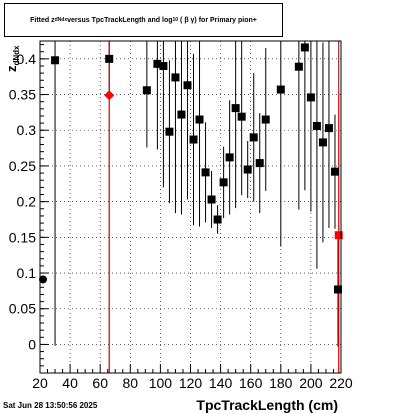  What do you see at coordinates (191, 383) in the screenshot?
I see `x-tick-label: 120` at bounding box center [191, 383].